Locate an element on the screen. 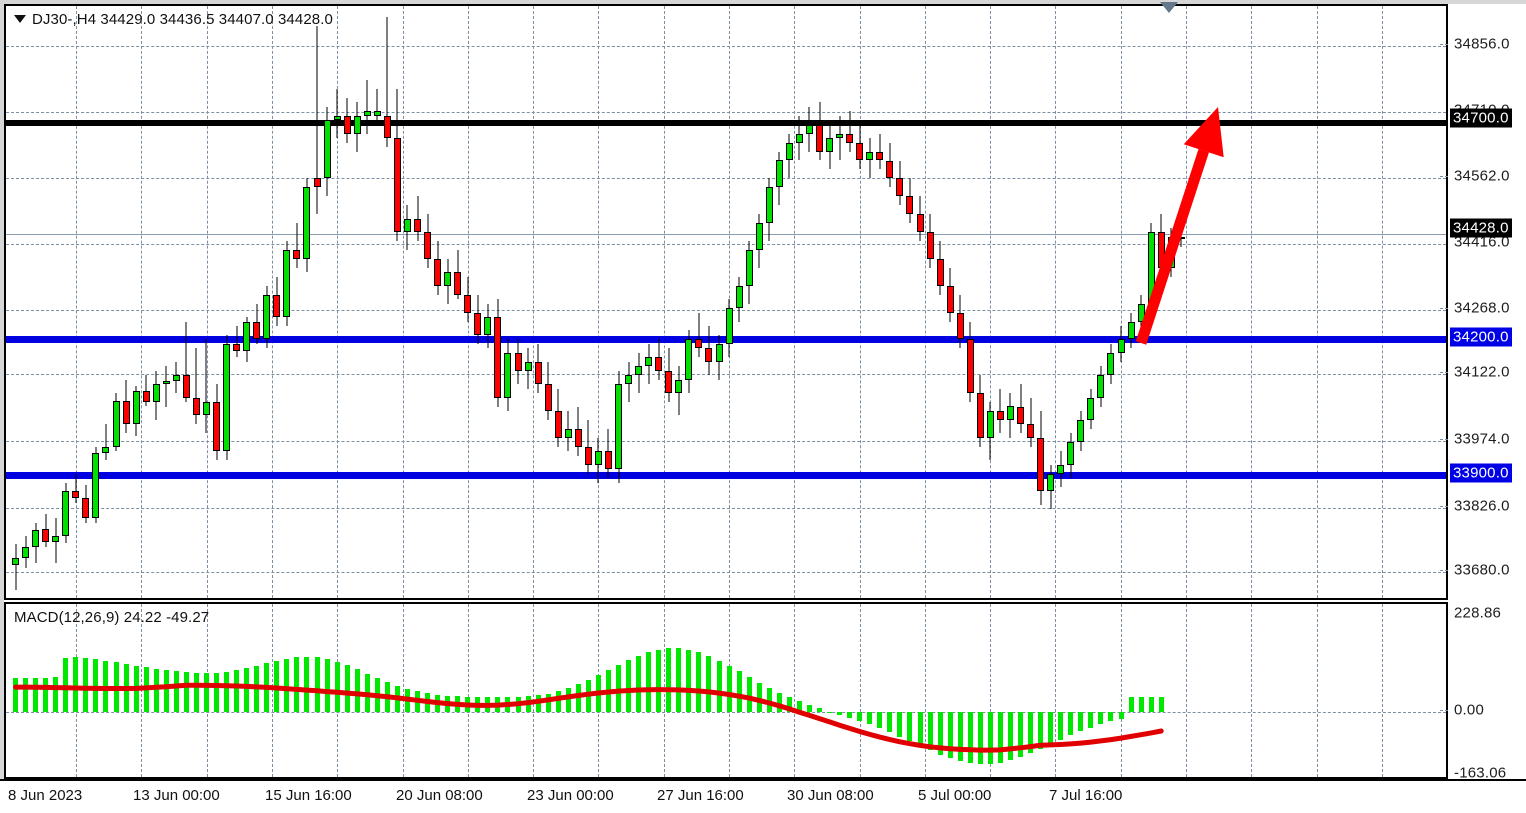 Image resolution: width=1526 pixels, height=813 pixels. macd-y-axis: 228.86 0.00 -163.06 is located at coordinates (1483, 692).